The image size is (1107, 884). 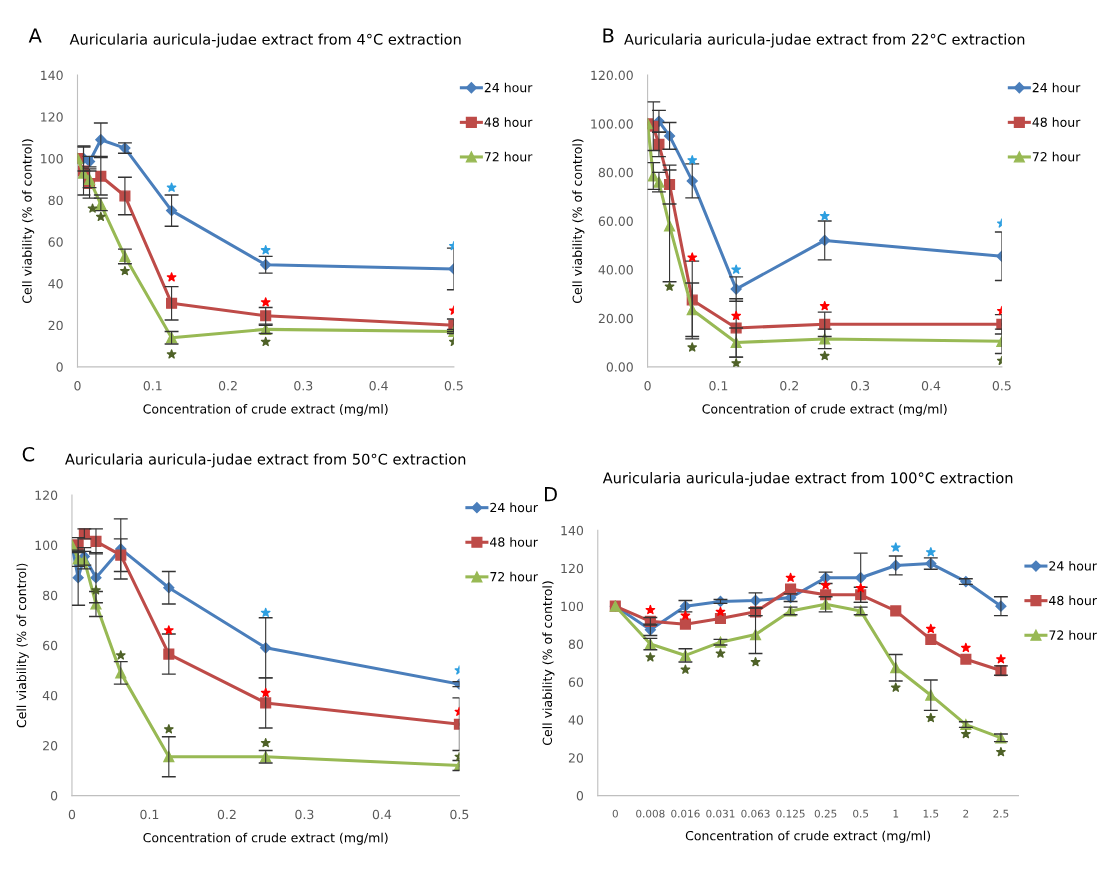 What do you see at coordinates (551, 494) in the screenshot?
I see `text: D` at bounding box center [551, 494].